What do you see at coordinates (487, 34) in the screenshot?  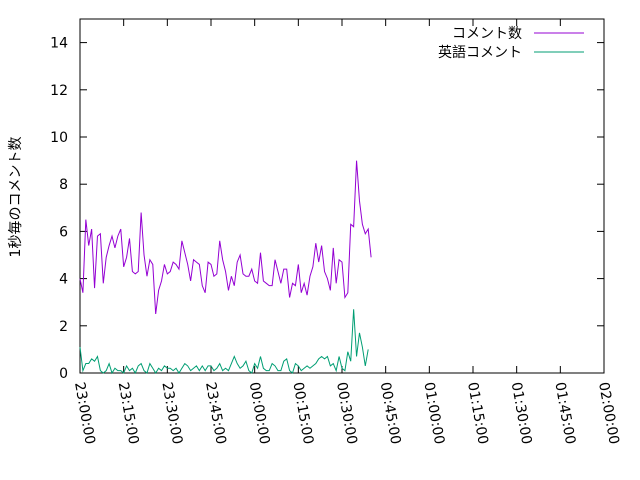 I see `legend-label: コメント数` at bounding box center [487, 34].